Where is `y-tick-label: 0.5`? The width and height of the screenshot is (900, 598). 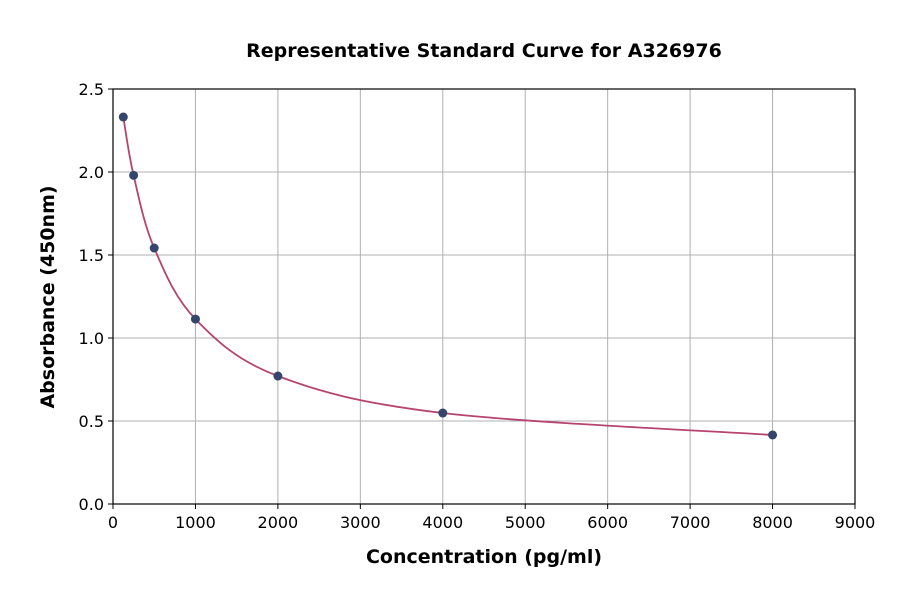
y-tick-label: 0.5 is located at coordinates (91, 421).